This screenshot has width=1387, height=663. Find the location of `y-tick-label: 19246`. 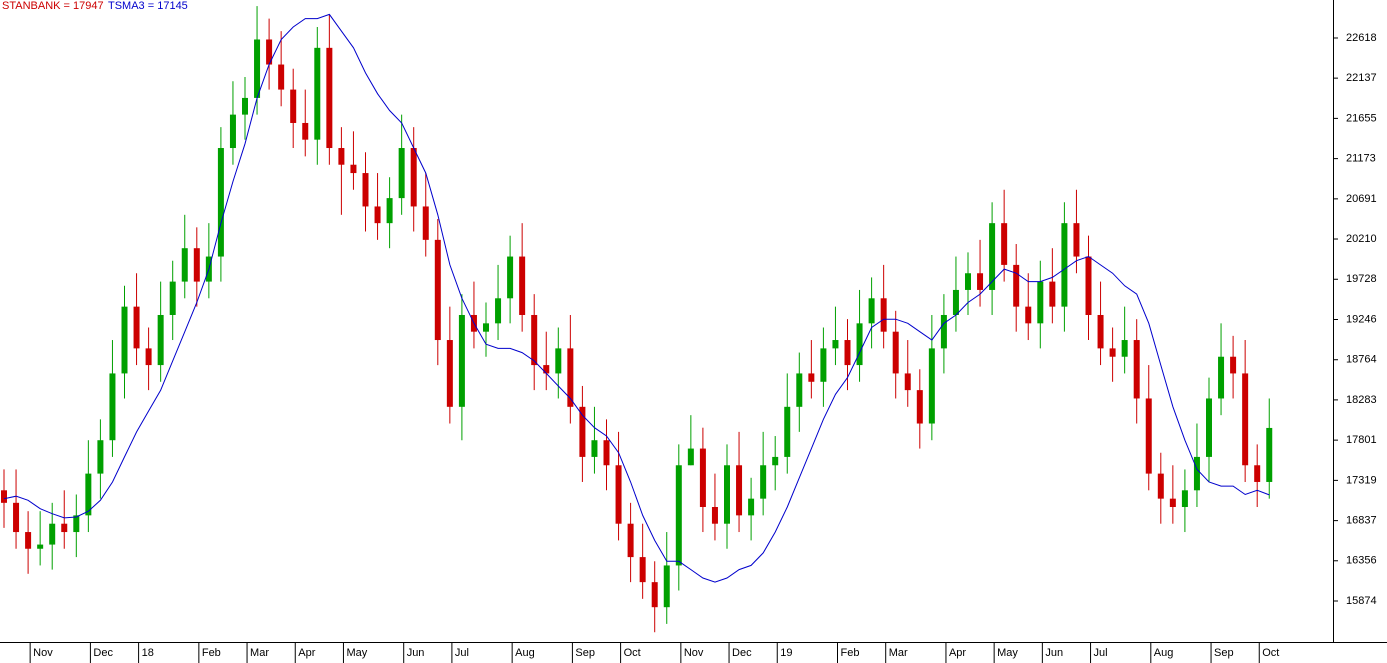

y-tick-label: 19246 is located at coordinates (1361, 319).